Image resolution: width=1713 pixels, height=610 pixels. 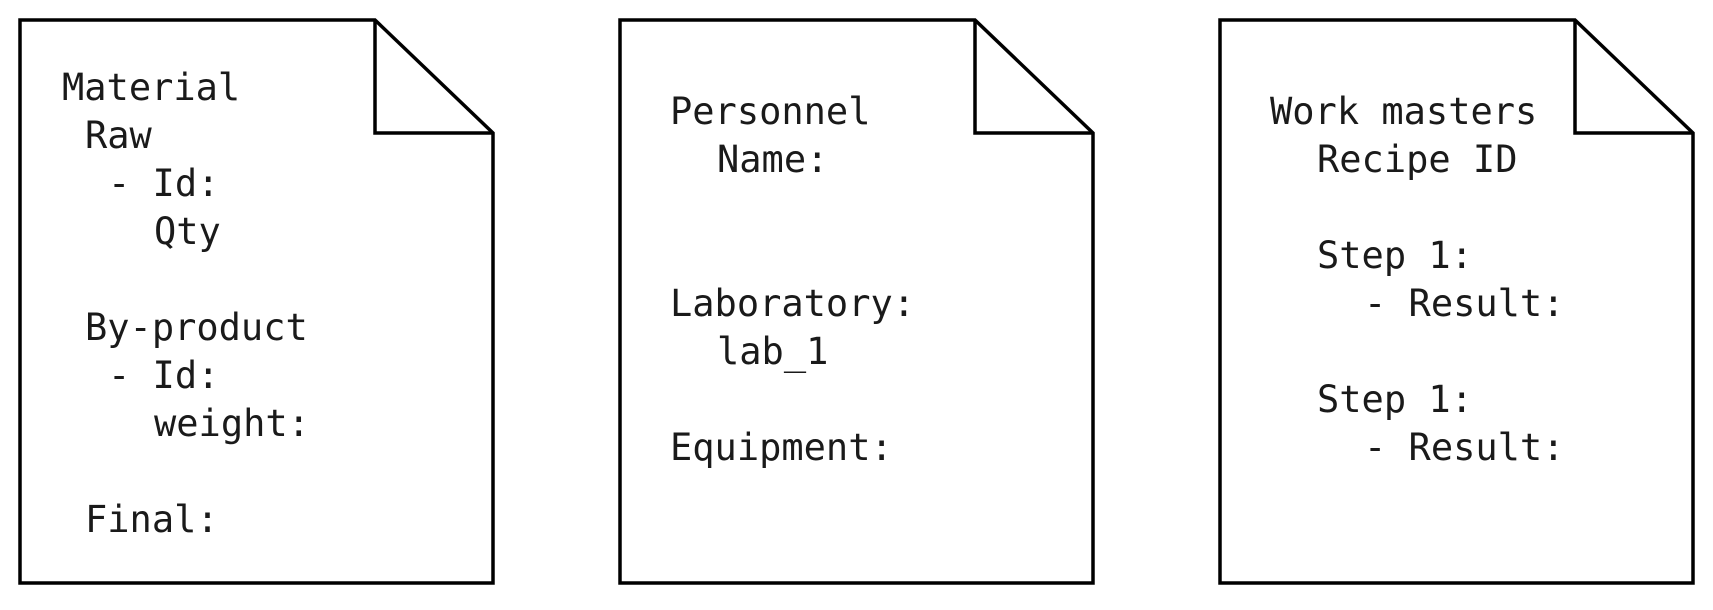 I want to click on work-masters-step-1-result-label: - Result:, so click(x=1464, y=303).